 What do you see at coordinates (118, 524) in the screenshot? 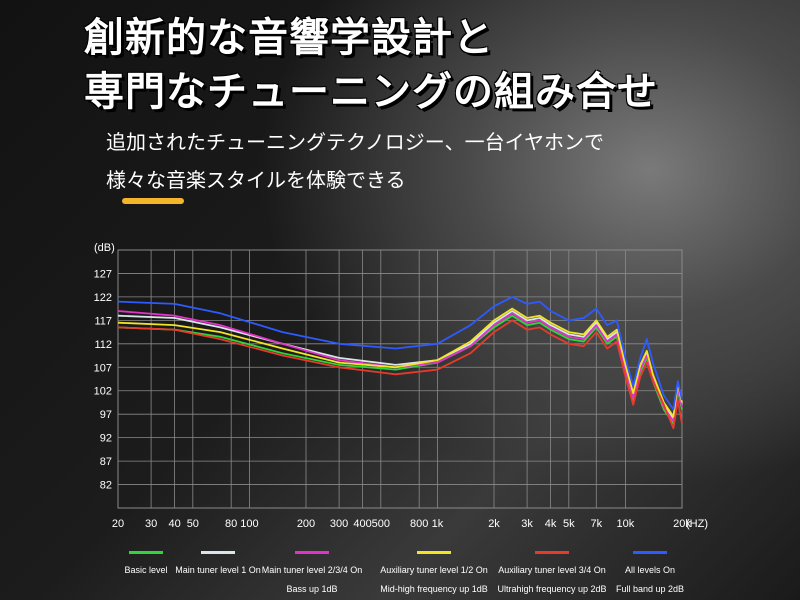
I see `x-tick-label: 20` at bounding box center [118, 524].